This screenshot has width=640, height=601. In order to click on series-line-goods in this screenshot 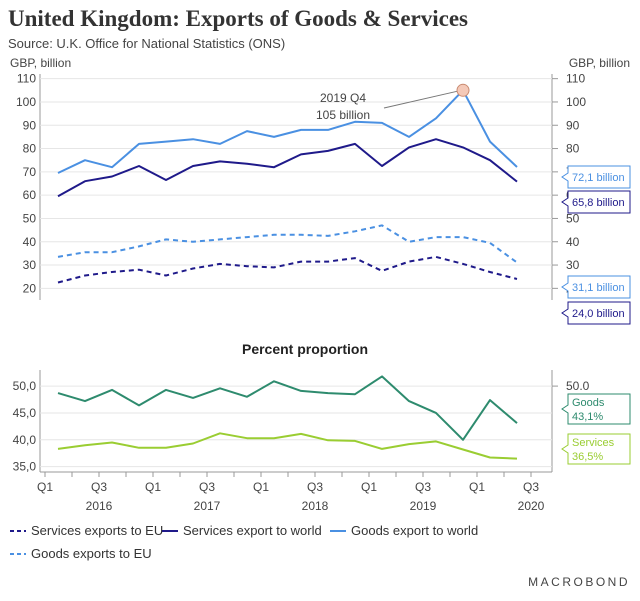, I will do `click(287, 408)`.